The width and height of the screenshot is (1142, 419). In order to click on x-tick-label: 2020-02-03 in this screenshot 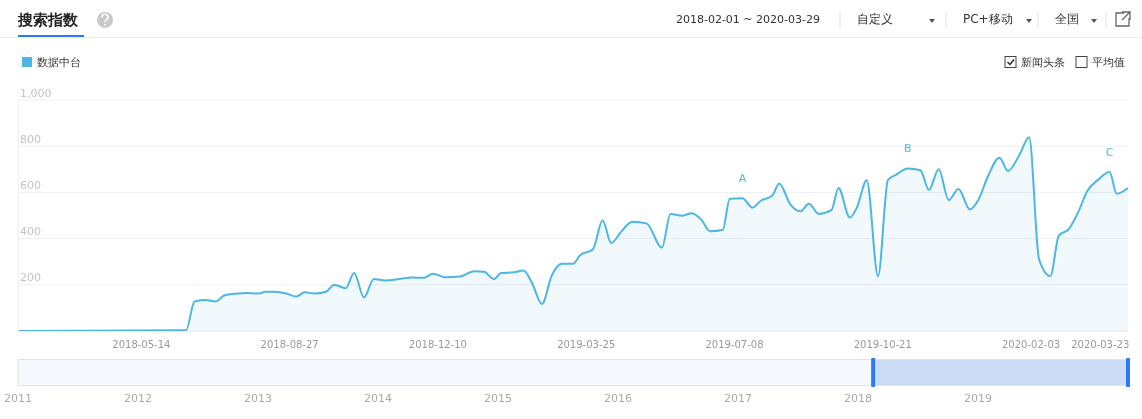, I will do `click(1031, 345)`.